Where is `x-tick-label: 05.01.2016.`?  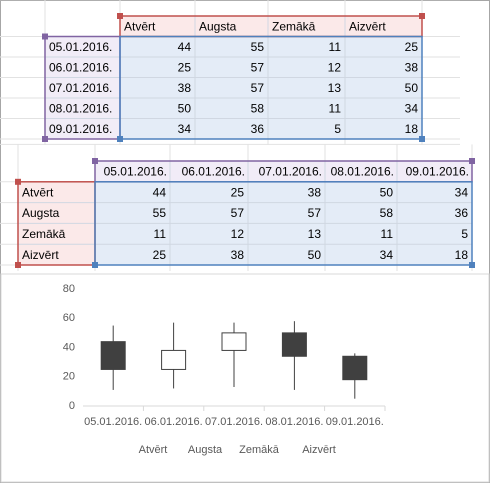 x-tick-label: 05.01.2016. is located at coordinates (113, 422).